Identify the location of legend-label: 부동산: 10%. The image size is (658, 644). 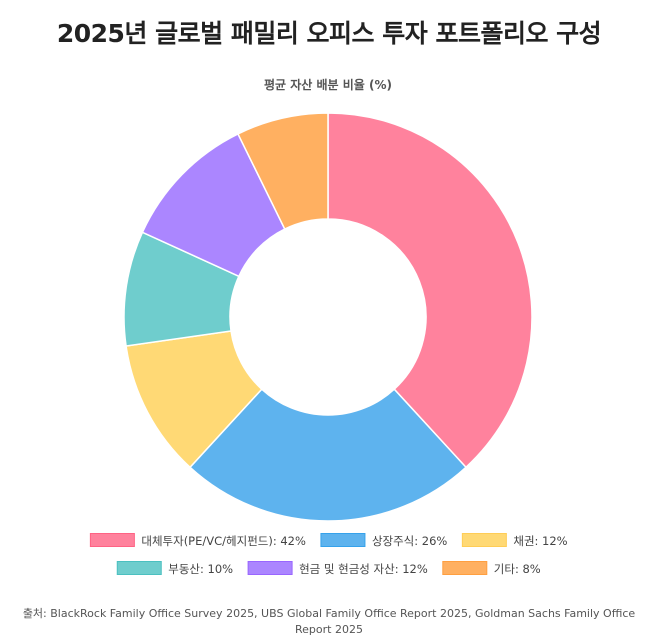
(200, 569).